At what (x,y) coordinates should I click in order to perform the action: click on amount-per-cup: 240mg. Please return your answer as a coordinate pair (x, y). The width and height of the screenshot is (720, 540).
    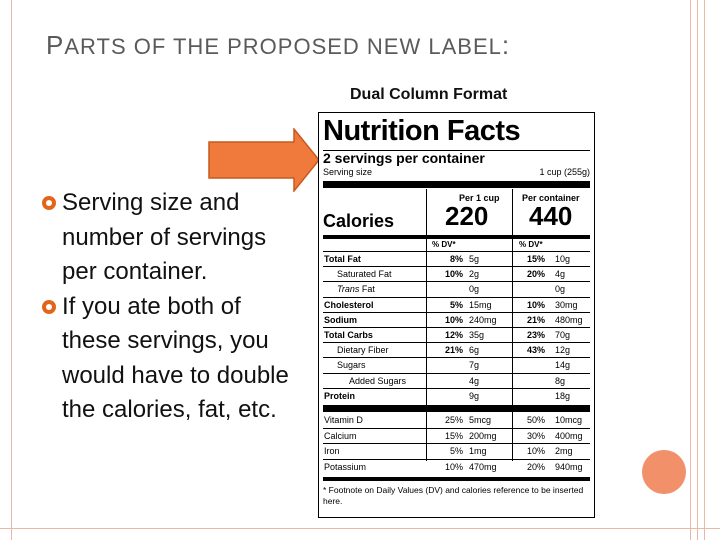
    Looking at the image, I should click on (483, 319).